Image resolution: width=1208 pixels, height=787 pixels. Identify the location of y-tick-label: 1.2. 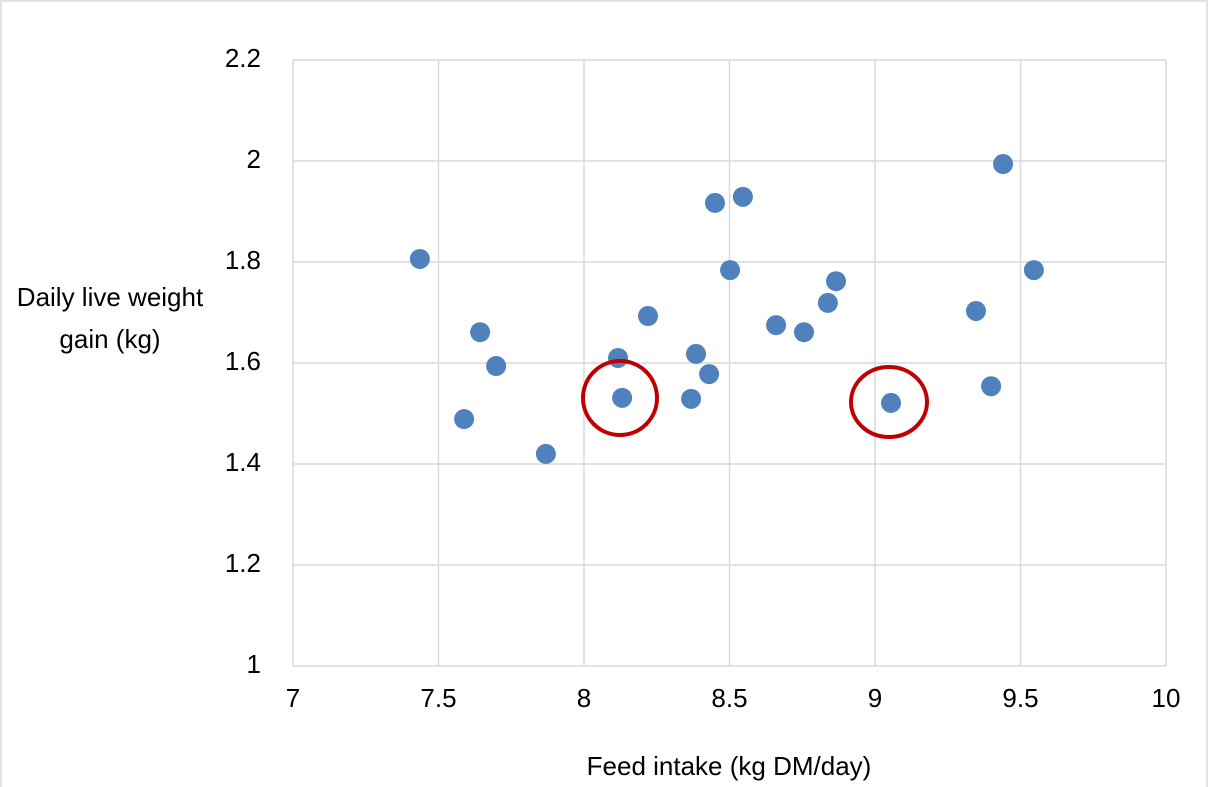
(243, 563).